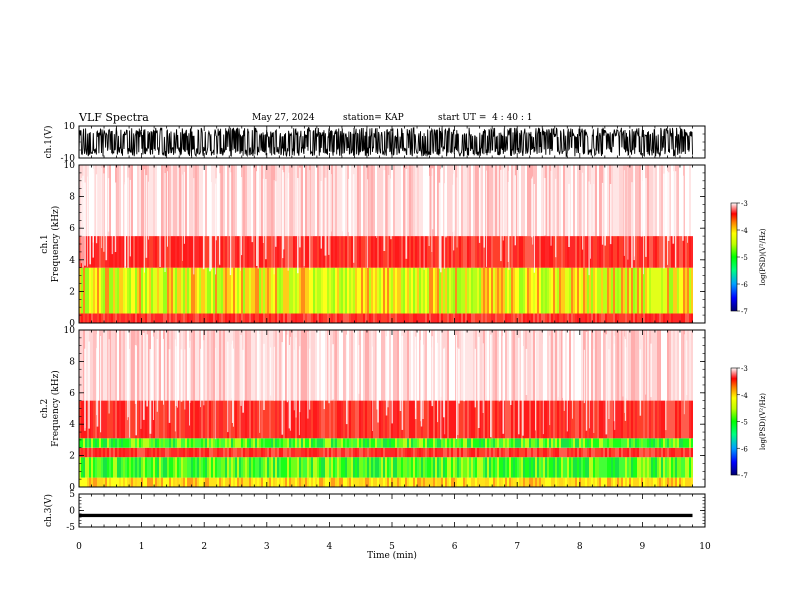 Image resolution: width=792 pixels, height=612 pixels. Describe the element at coordinates (373, 118) in the screenshot. I see `station-label: station= KAP` at that location.